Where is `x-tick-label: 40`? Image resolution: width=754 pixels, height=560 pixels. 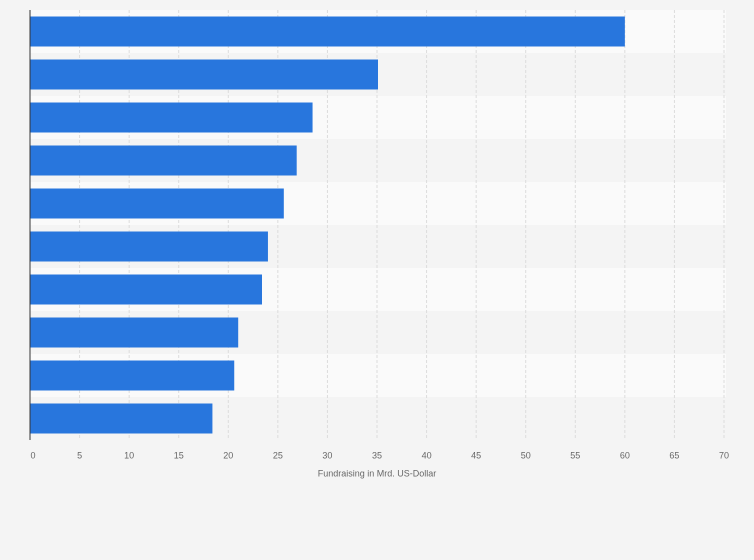 x-tick-label: 40 is located at coordinates (427, 455).